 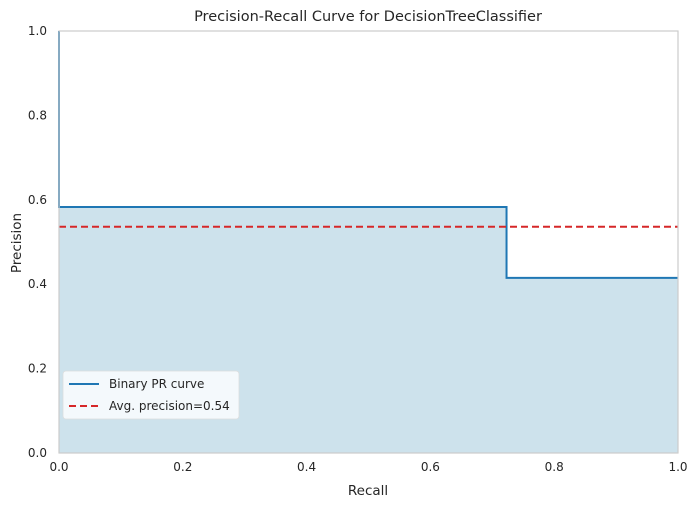 I want to click on x-tick-label: 0.8, so click(x=554, y=467).